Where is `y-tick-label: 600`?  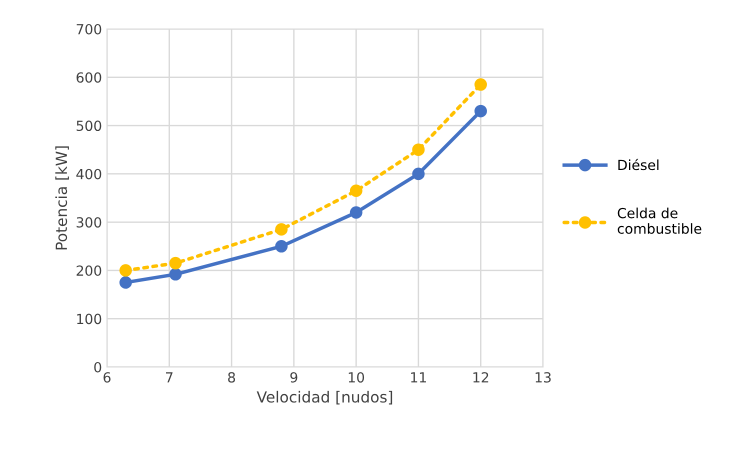
y-tick-label: 600 is located at coordinates (89, 77).